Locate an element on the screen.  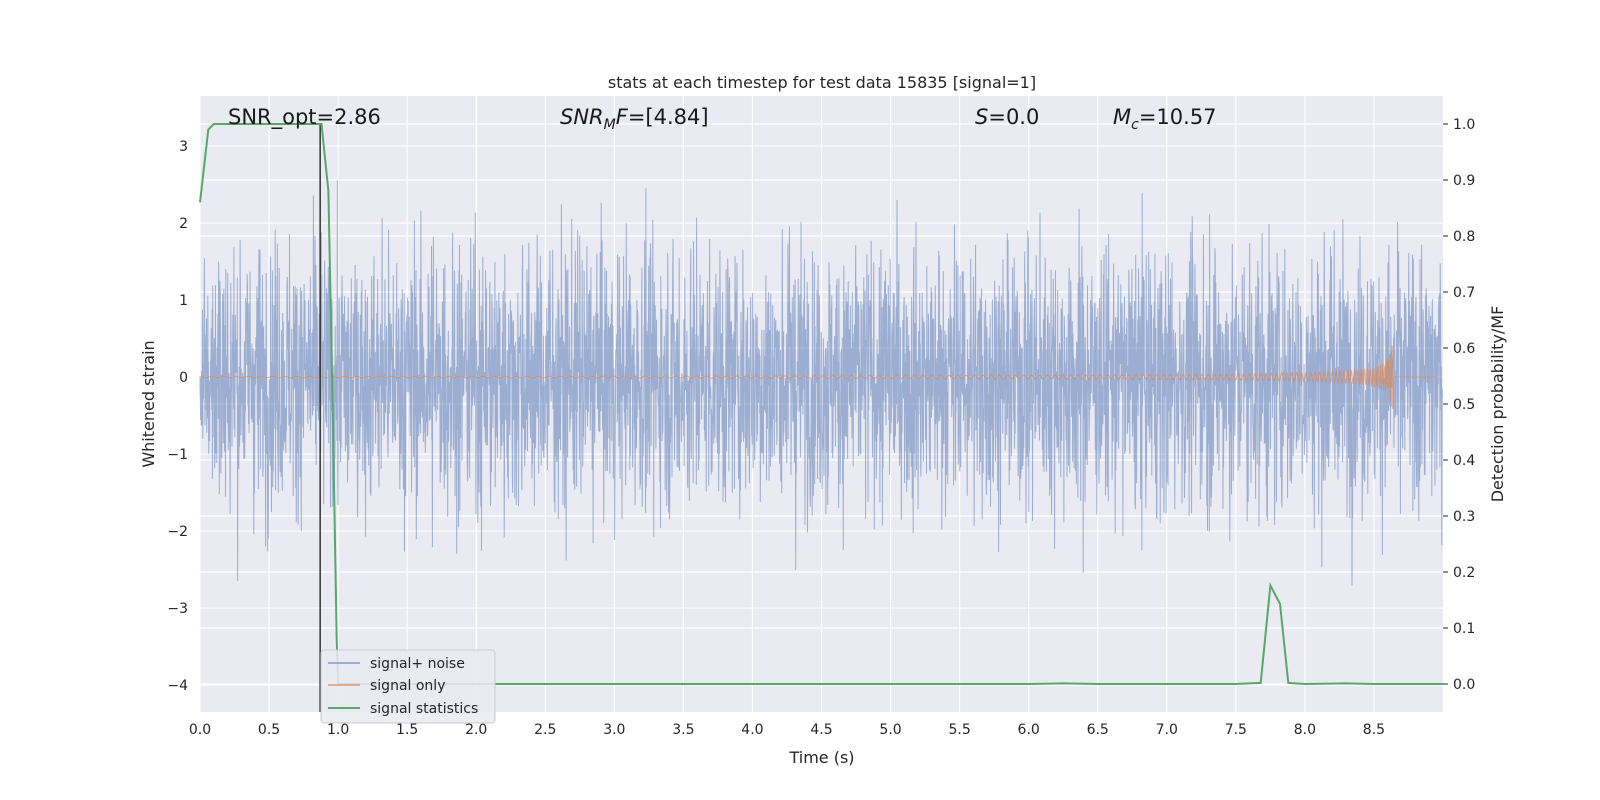
y-right-tick-label: 0.6 is located at coordinates (1464, 349).